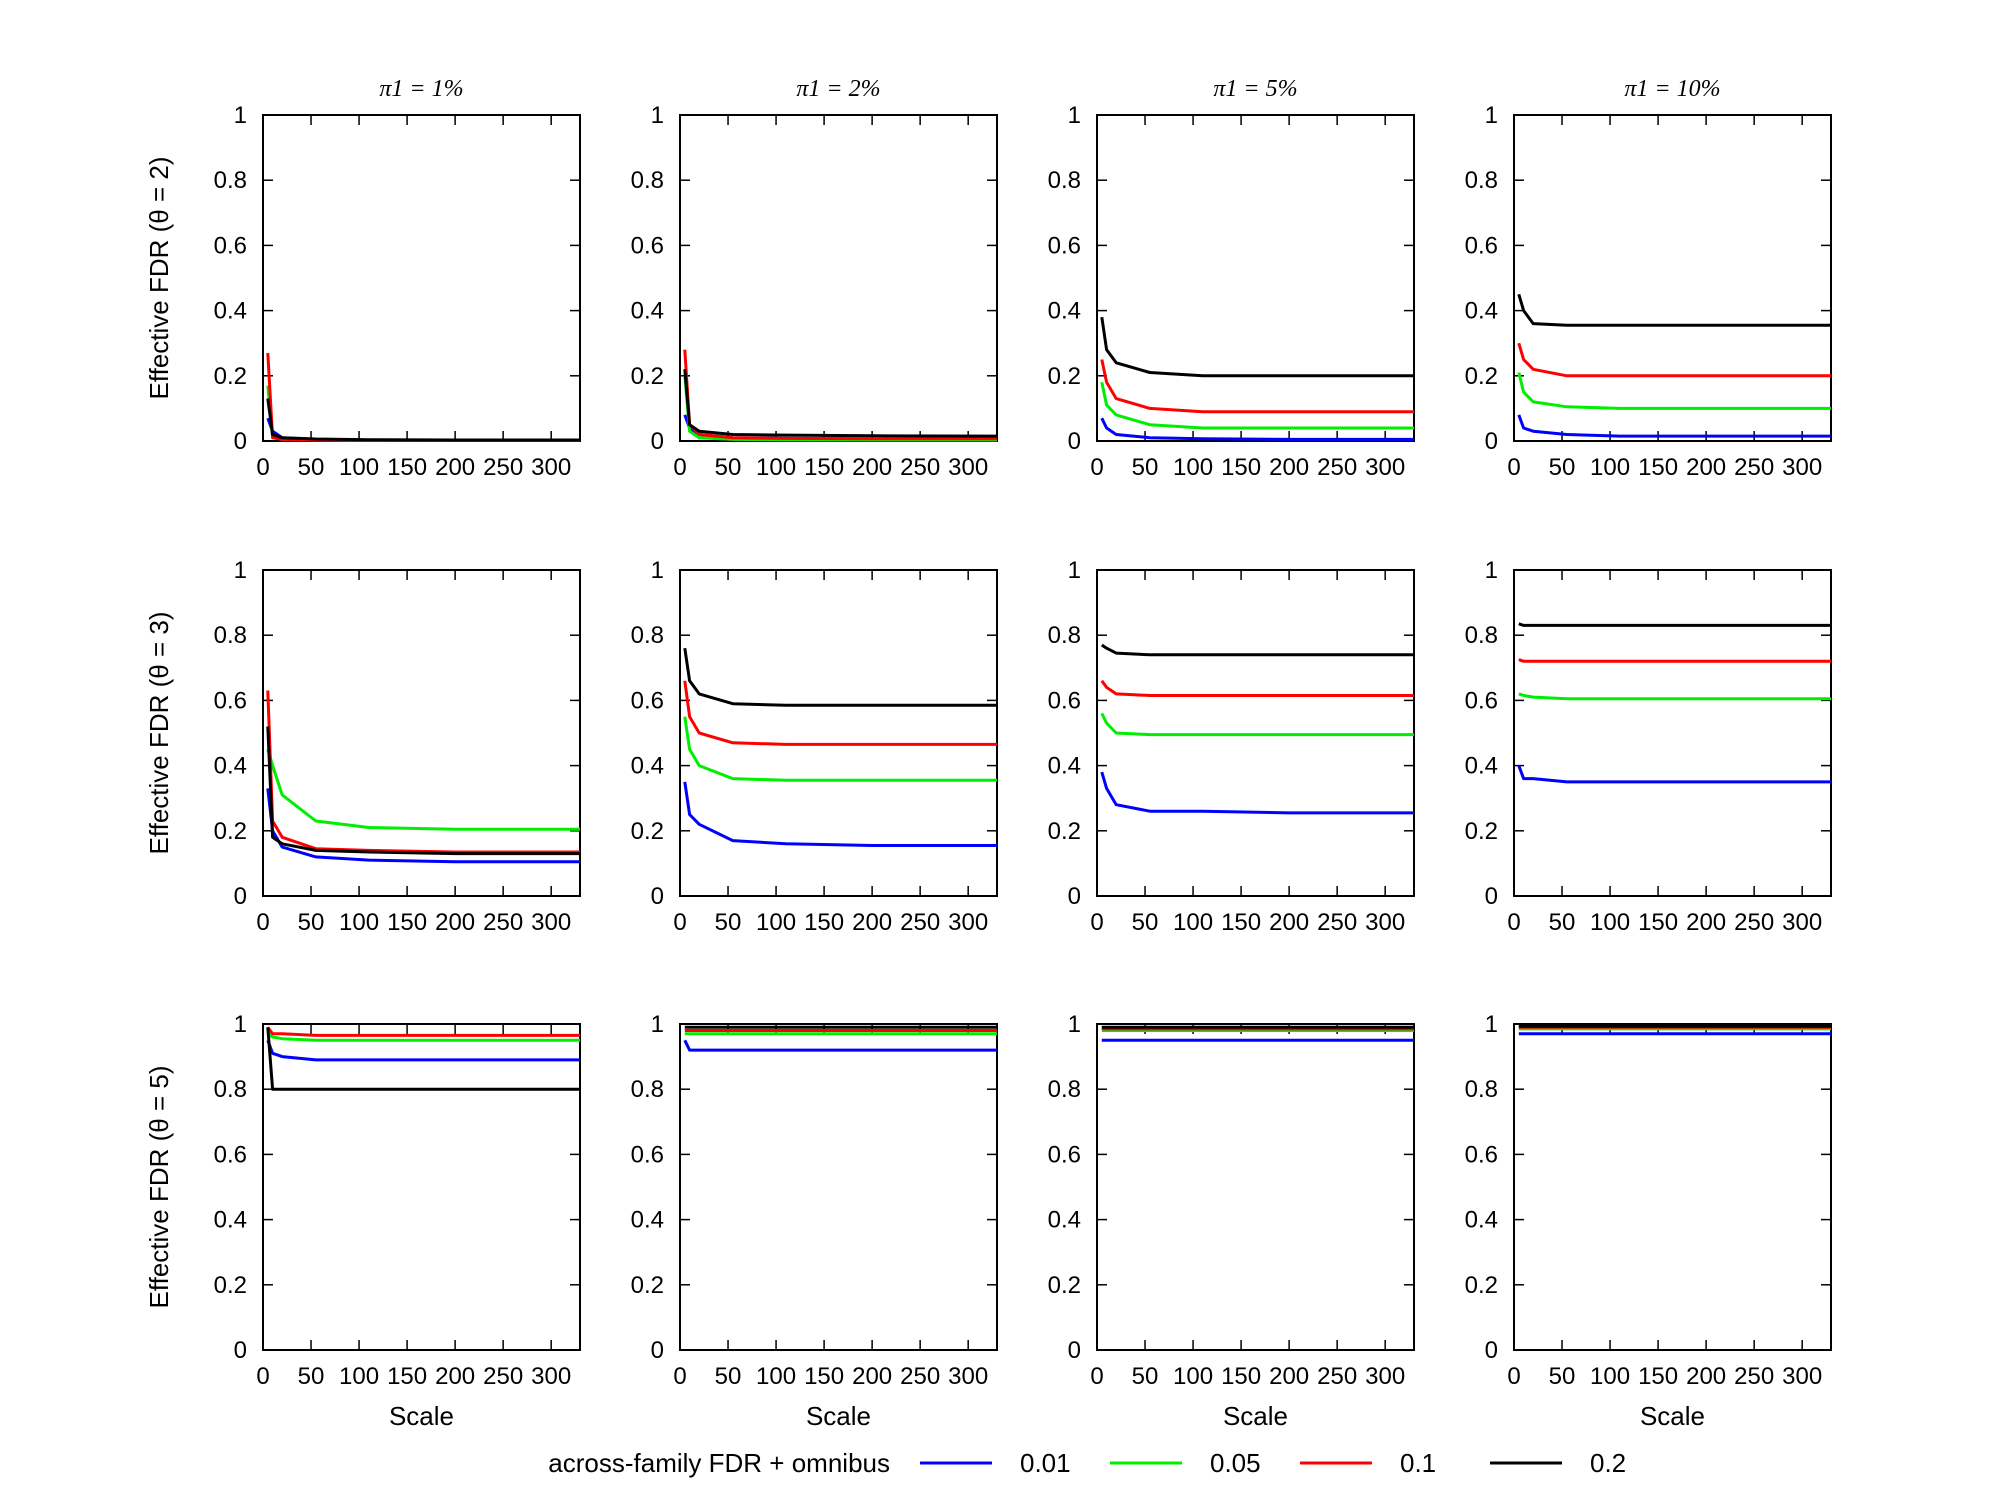  Describe the element at coordinates (1648, 746) in the screenshot. I see `panel-r1-c3: 0 0.2 0.4 0.6 0.8 1 0 50 100 150 200 250 300` at that location.